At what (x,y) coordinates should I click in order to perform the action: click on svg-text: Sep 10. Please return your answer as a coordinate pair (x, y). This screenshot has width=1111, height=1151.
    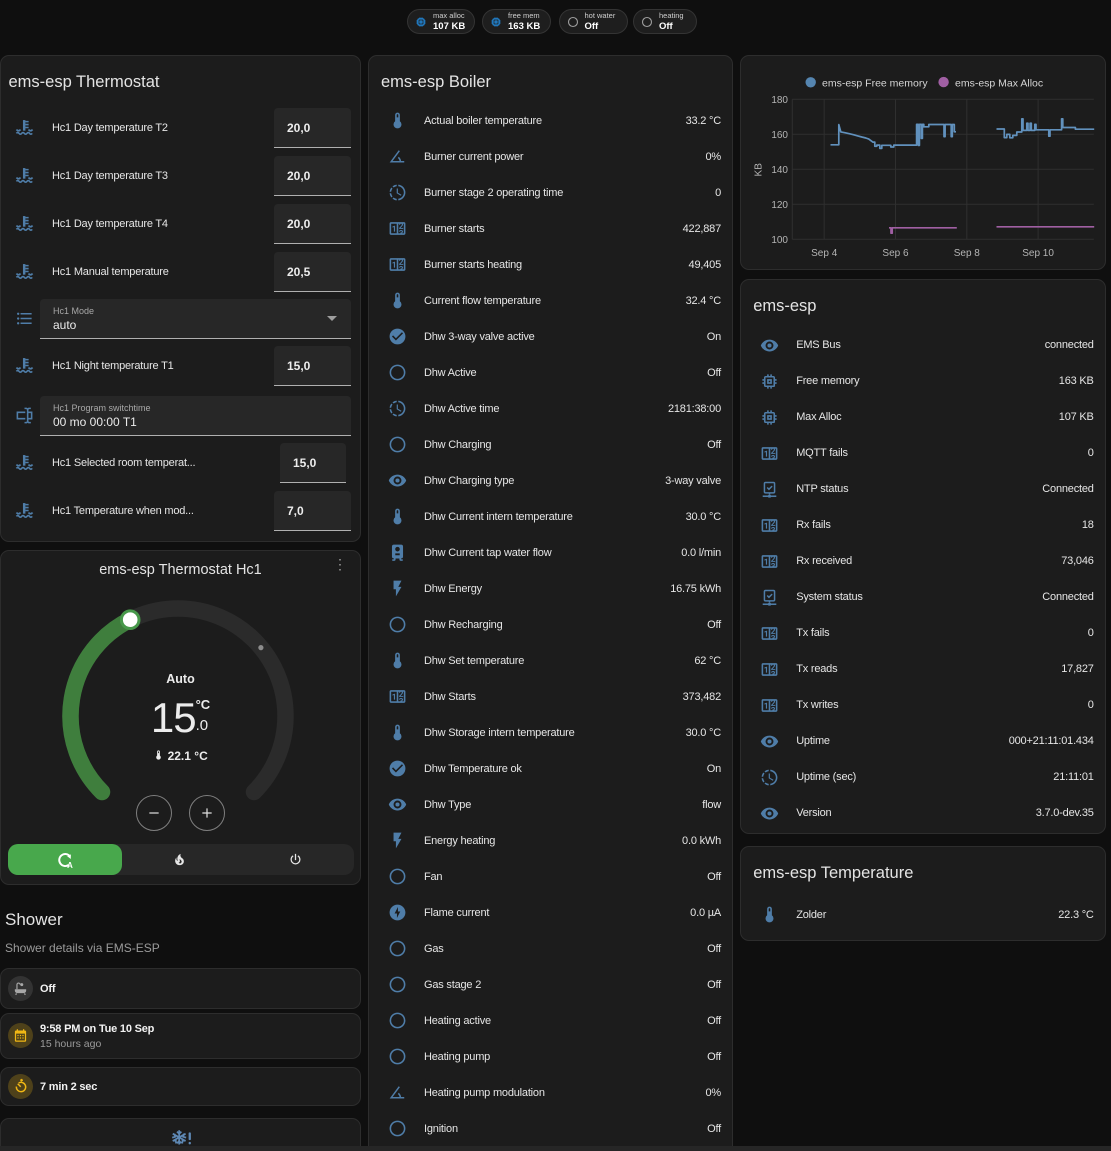
    Looking at the image, I should click on (1038, 253).